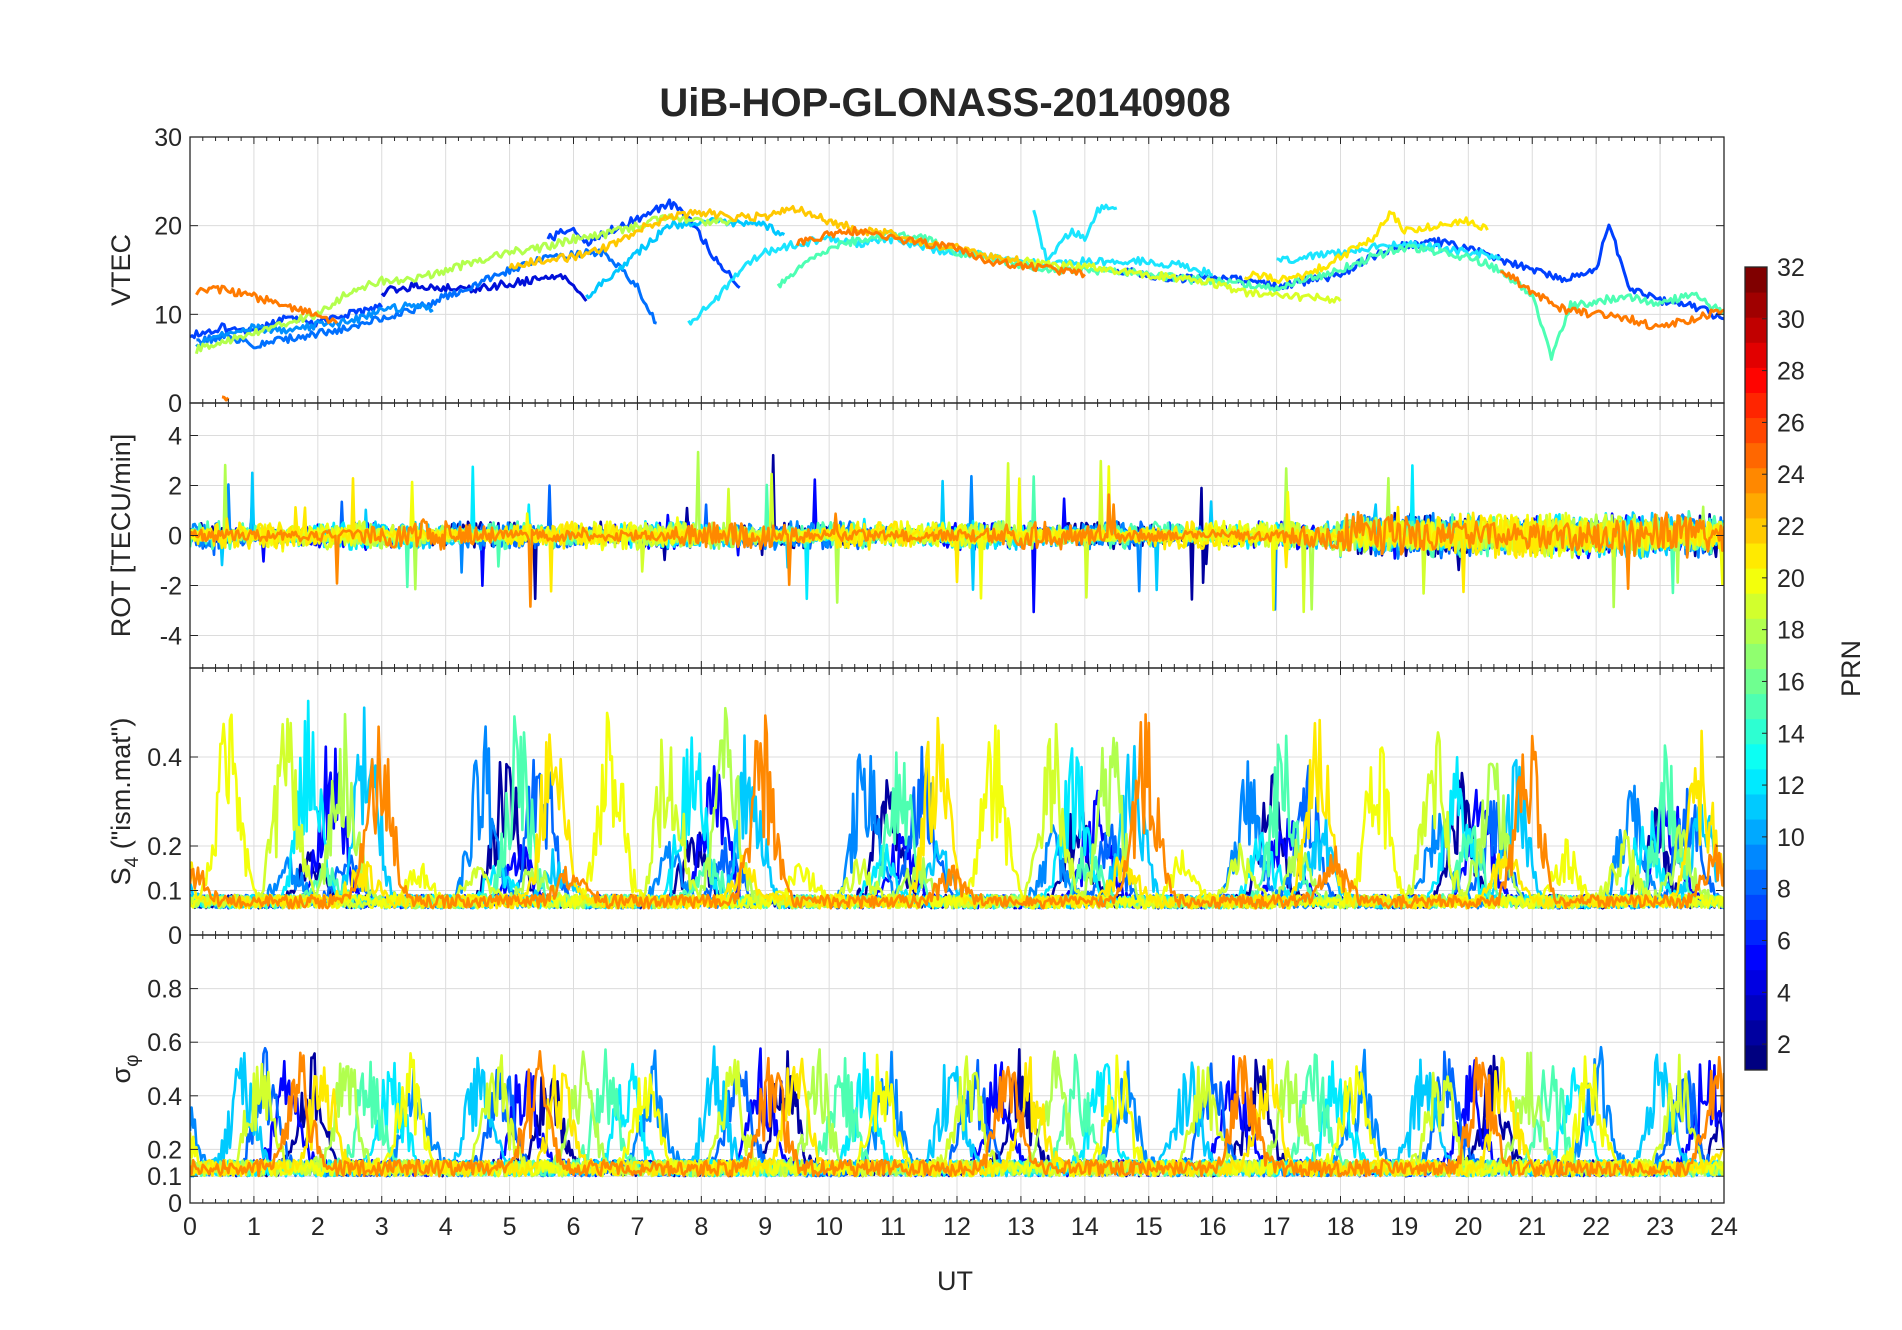 This screenshot has width=1902, height=1330. I want to click on y-axis-label: σφ, so click(124, 1069).